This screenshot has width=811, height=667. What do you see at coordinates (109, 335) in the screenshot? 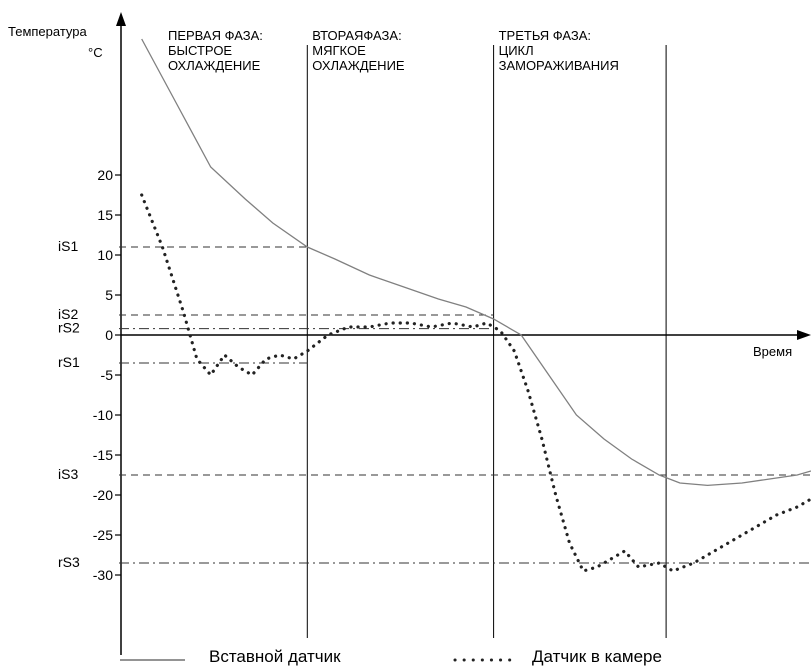
I see `y-tick-label: 0` at bounding box center [109, 335].